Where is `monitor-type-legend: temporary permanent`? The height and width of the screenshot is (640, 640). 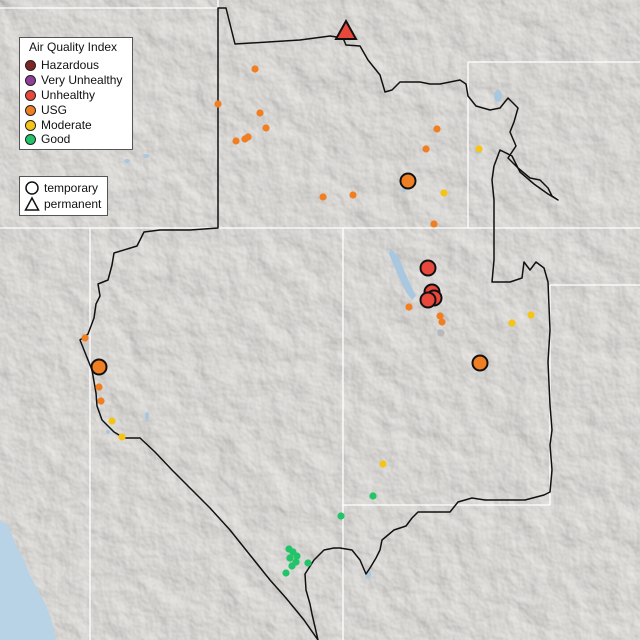
monitor-type-legend: temporary permanent is located at coordinates (63, 196).